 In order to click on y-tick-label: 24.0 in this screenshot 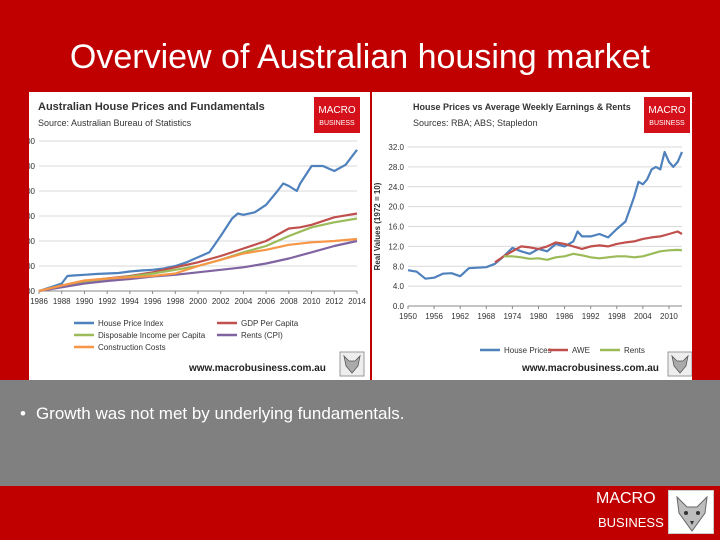, I will do `click(396, 187)`.